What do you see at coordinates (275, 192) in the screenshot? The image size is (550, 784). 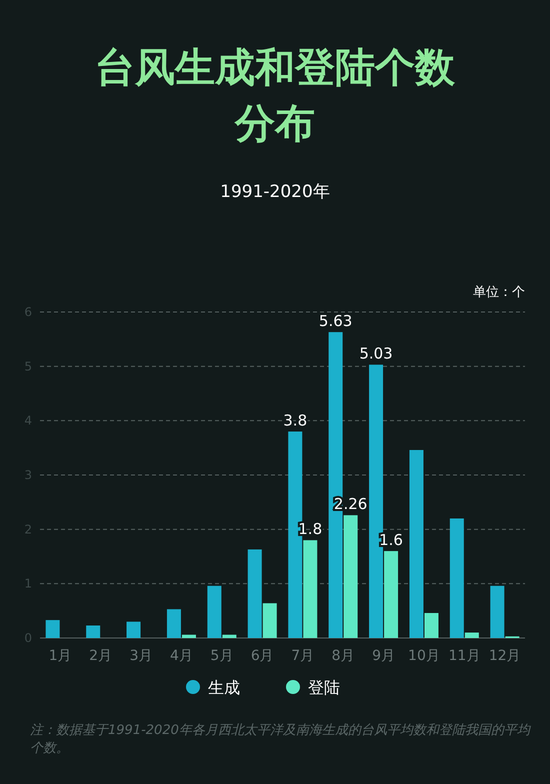 I see `subtitle: 1991-2020年` at bounding box center [275, 192].